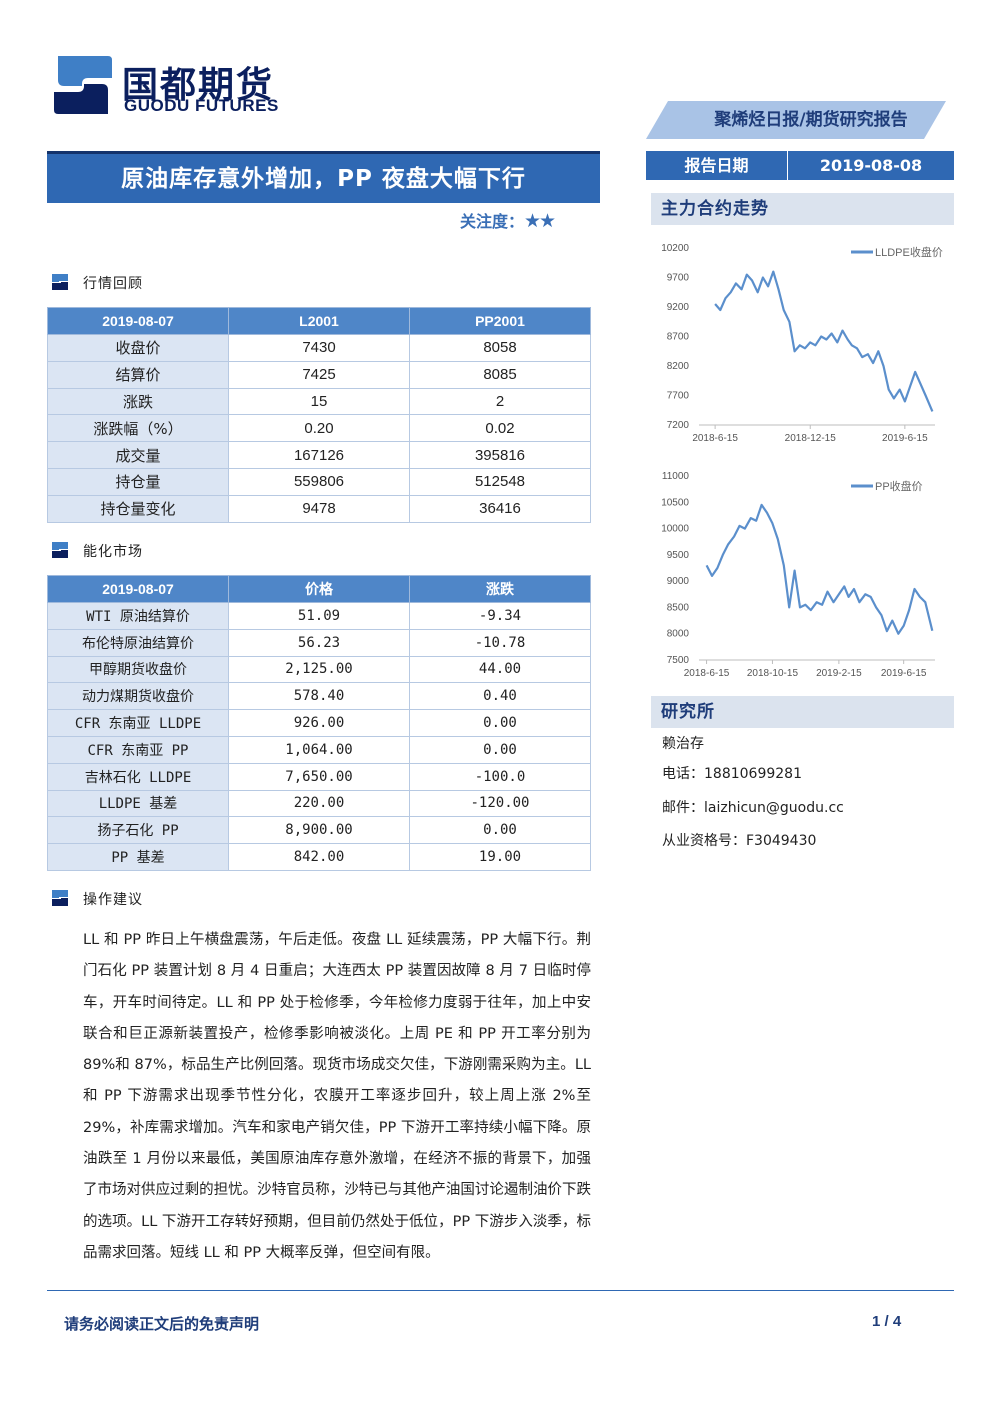 The width and height of the screenshot is (992, 1403). I want to click on row-label: CFR 东南亚 PP, so click(138, 749).